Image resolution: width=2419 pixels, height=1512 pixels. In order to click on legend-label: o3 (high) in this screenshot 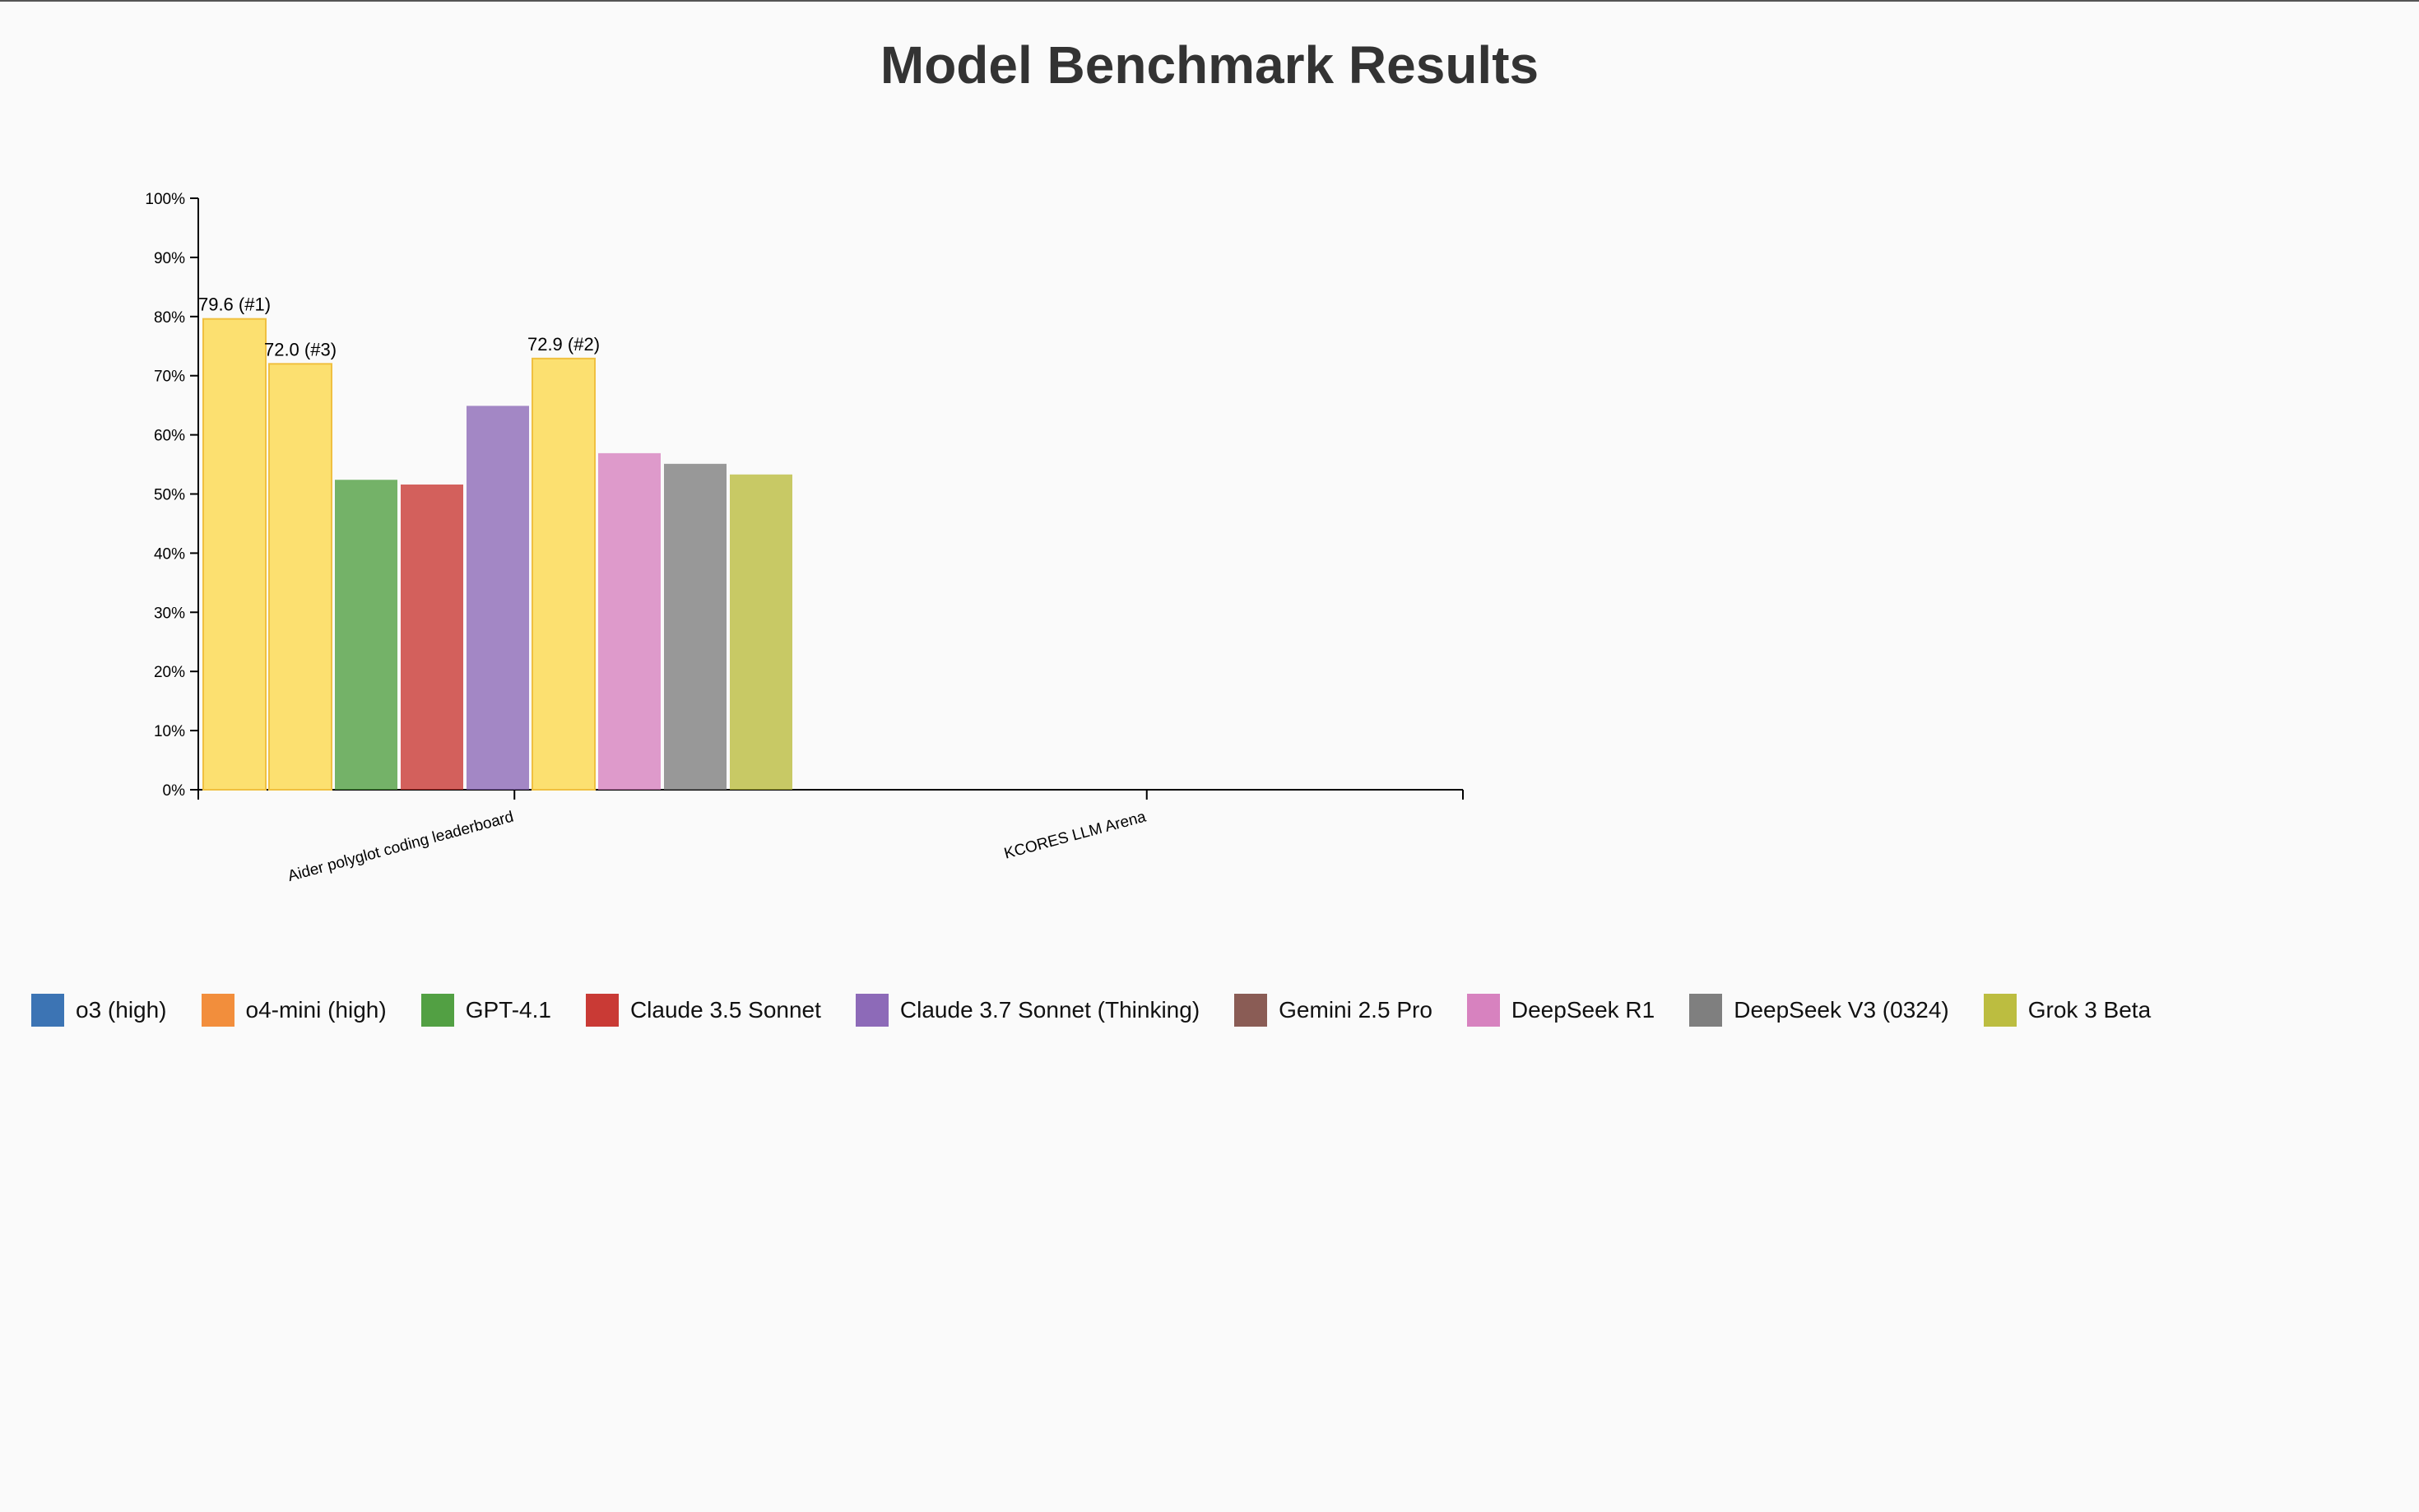, I will do `click(122, 1010)`.